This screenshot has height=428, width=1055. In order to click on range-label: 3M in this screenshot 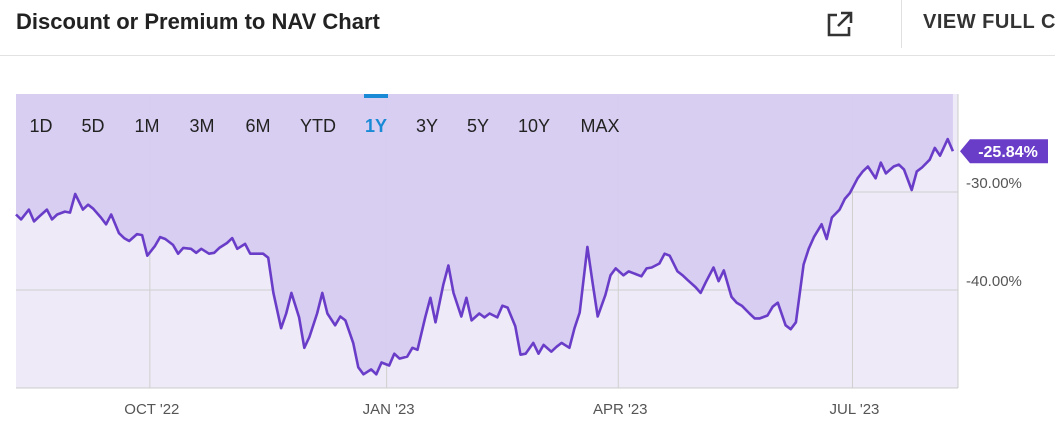, I will do `click(201, 126)`.